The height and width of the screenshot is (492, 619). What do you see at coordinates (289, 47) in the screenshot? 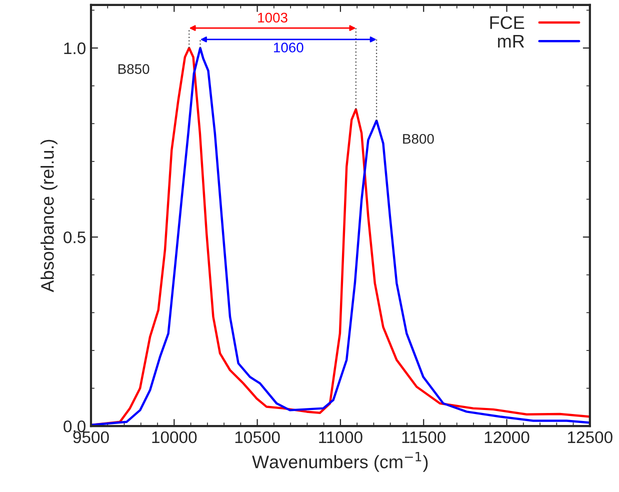
I see `annotation: 1060` at bounding box center [289, 47].